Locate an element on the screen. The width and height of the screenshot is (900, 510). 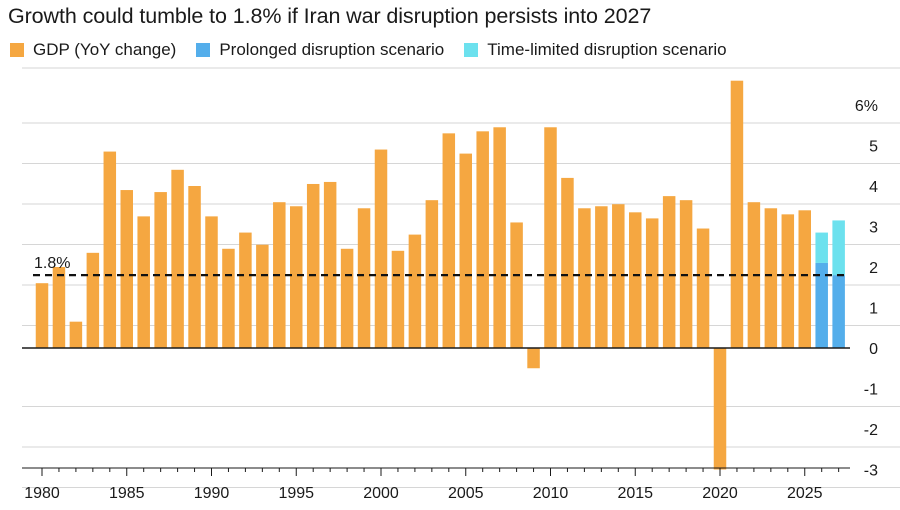
bar-gdp-2007 is located at coordinates (499, 238).